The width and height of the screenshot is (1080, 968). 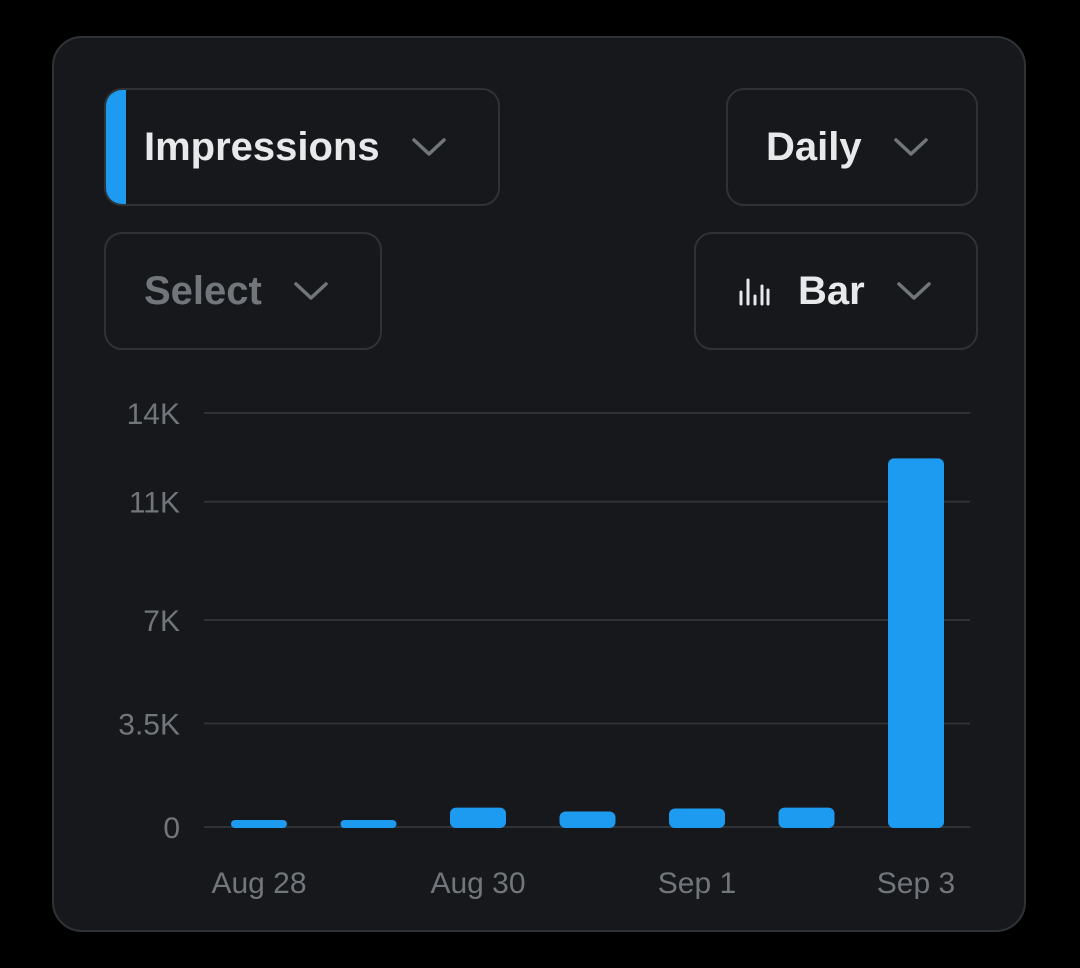 I want to click on compare-dropdown-placeholder: Select, so click(x=203, y=290).